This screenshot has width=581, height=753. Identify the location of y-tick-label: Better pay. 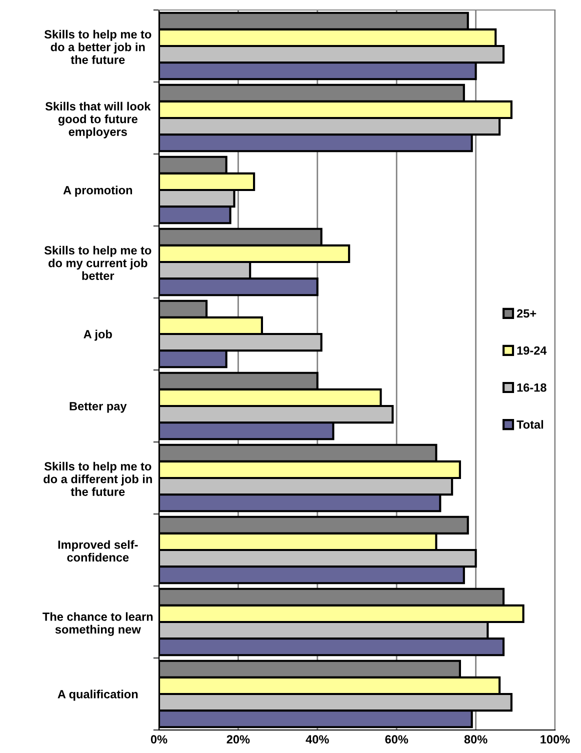
(98, 407).